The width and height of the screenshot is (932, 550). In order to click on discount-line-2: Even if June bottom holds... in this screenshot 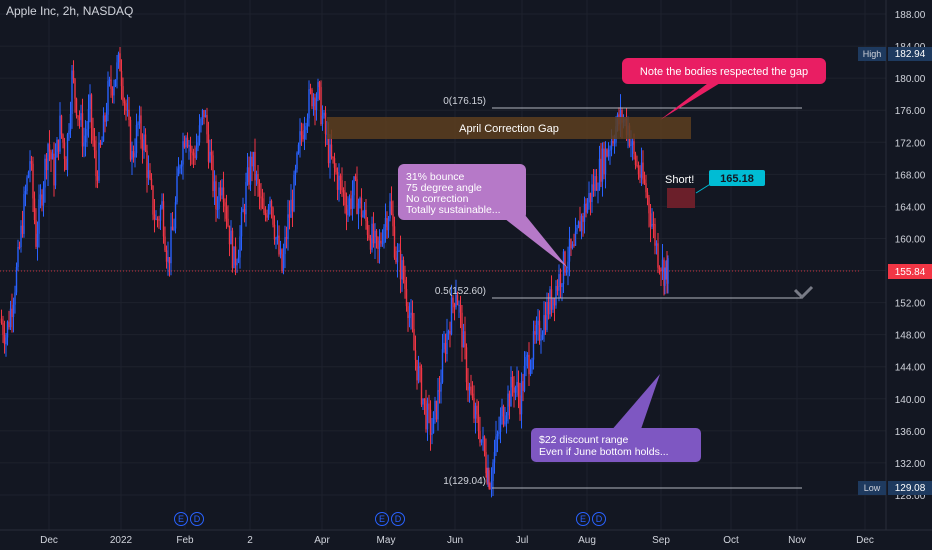, I will do `click(604, 452)`.